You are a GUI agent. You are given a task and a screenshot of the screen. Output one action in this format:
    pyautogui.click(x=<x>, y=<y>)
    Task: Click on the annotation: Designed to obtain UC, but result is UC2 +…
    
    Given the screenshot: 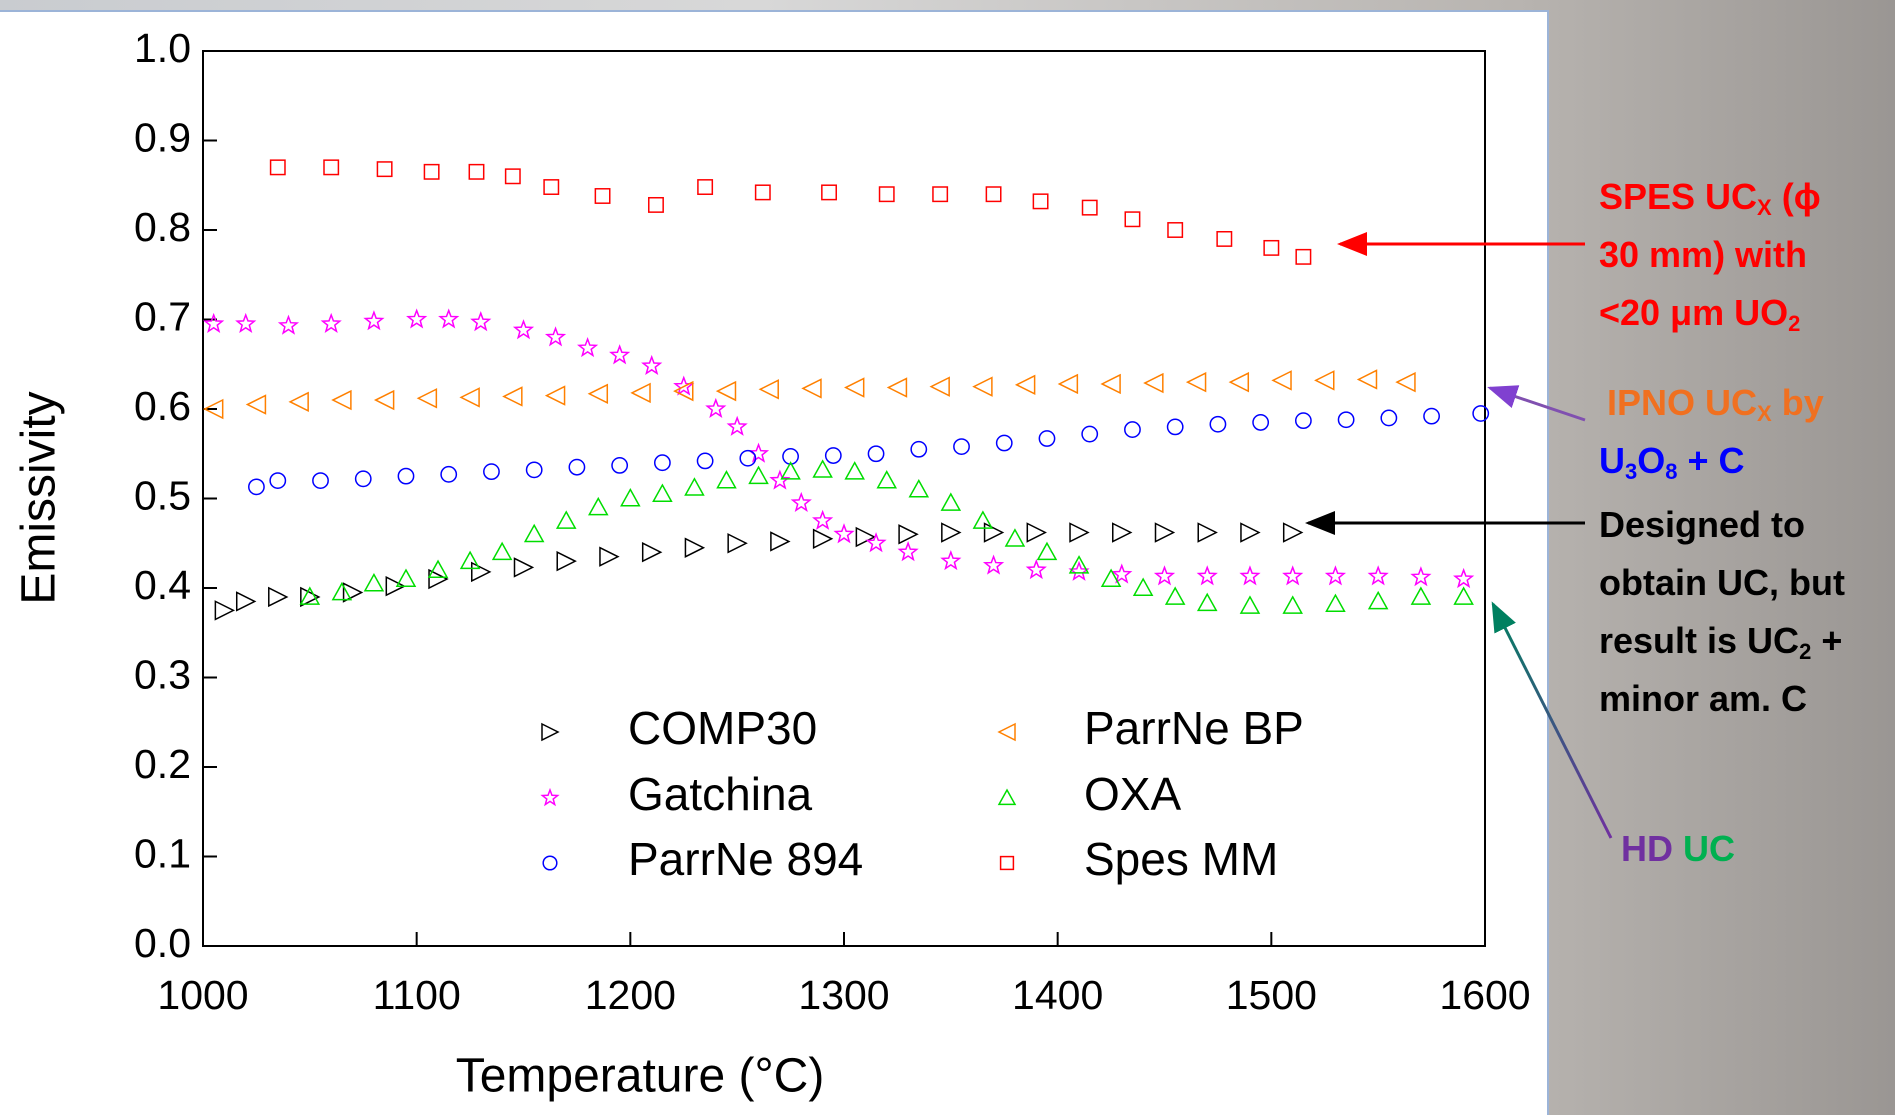 What is the action you would take?
    pyautogui.click(x=1722, y=612)
    